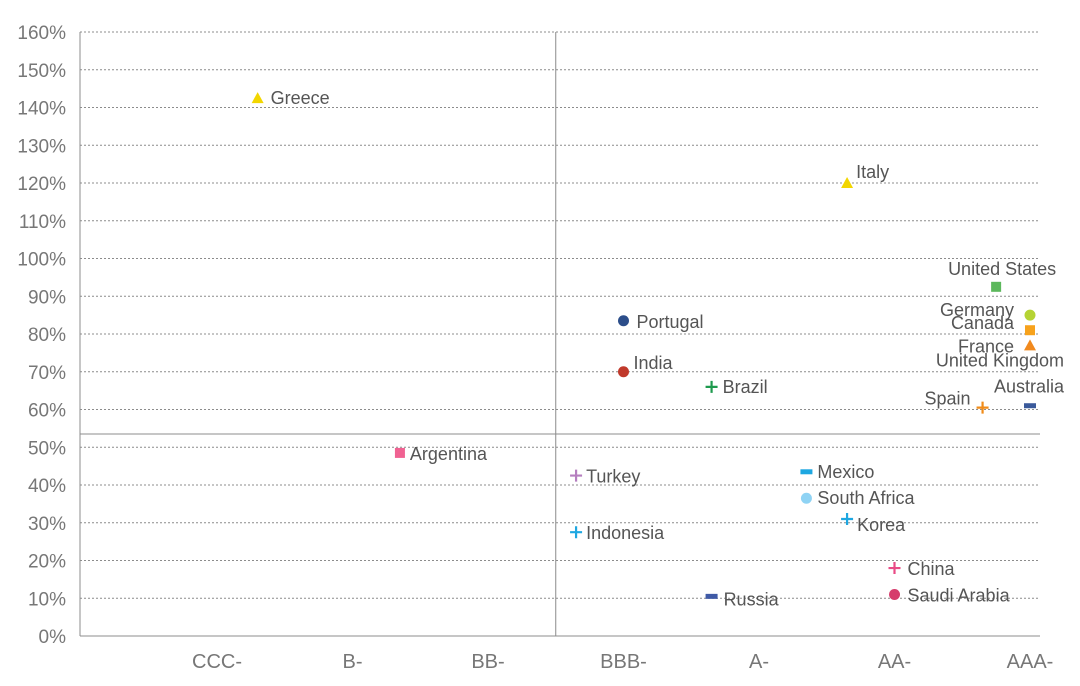  I want to click on point-argentina: Argentina, so click(441, 454).